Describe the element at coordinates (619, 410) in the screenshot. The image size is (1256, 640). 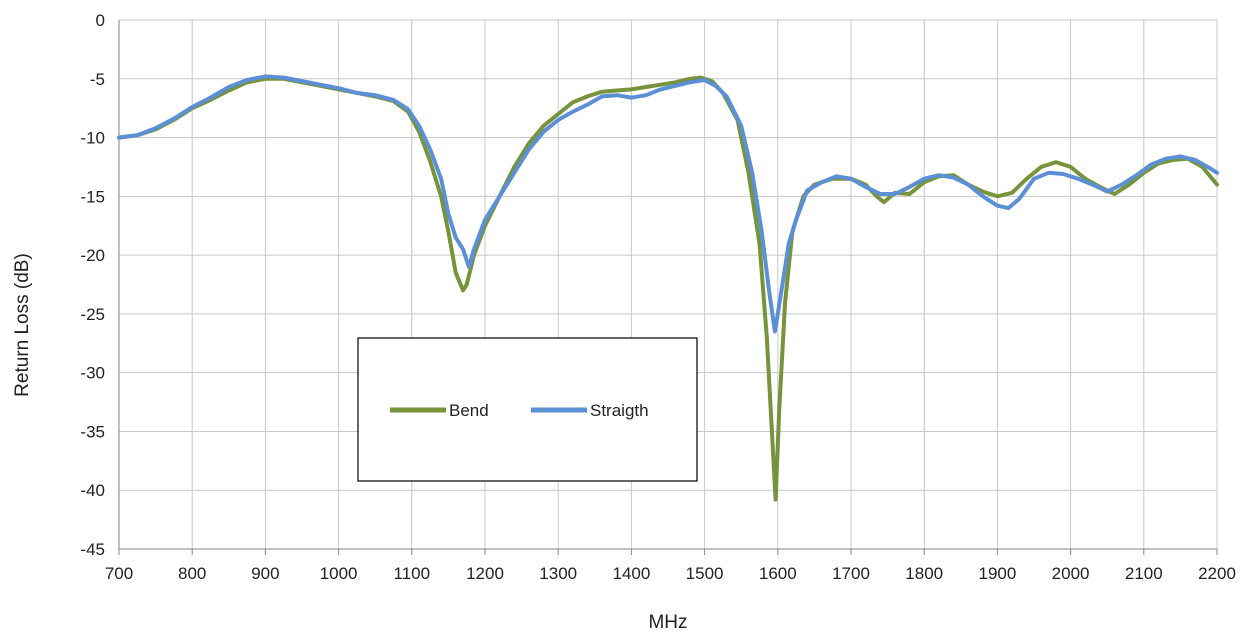
I see `legend-label-straigth: Straigth` at that location.